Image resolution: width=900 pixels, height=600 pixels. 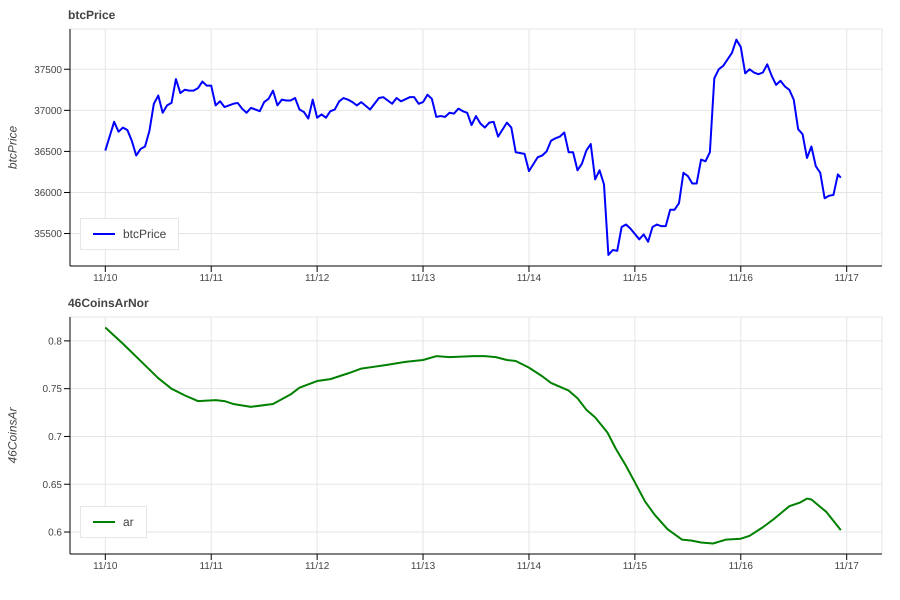 I want to click on legend-label: ar, so click(x=128, y=522).